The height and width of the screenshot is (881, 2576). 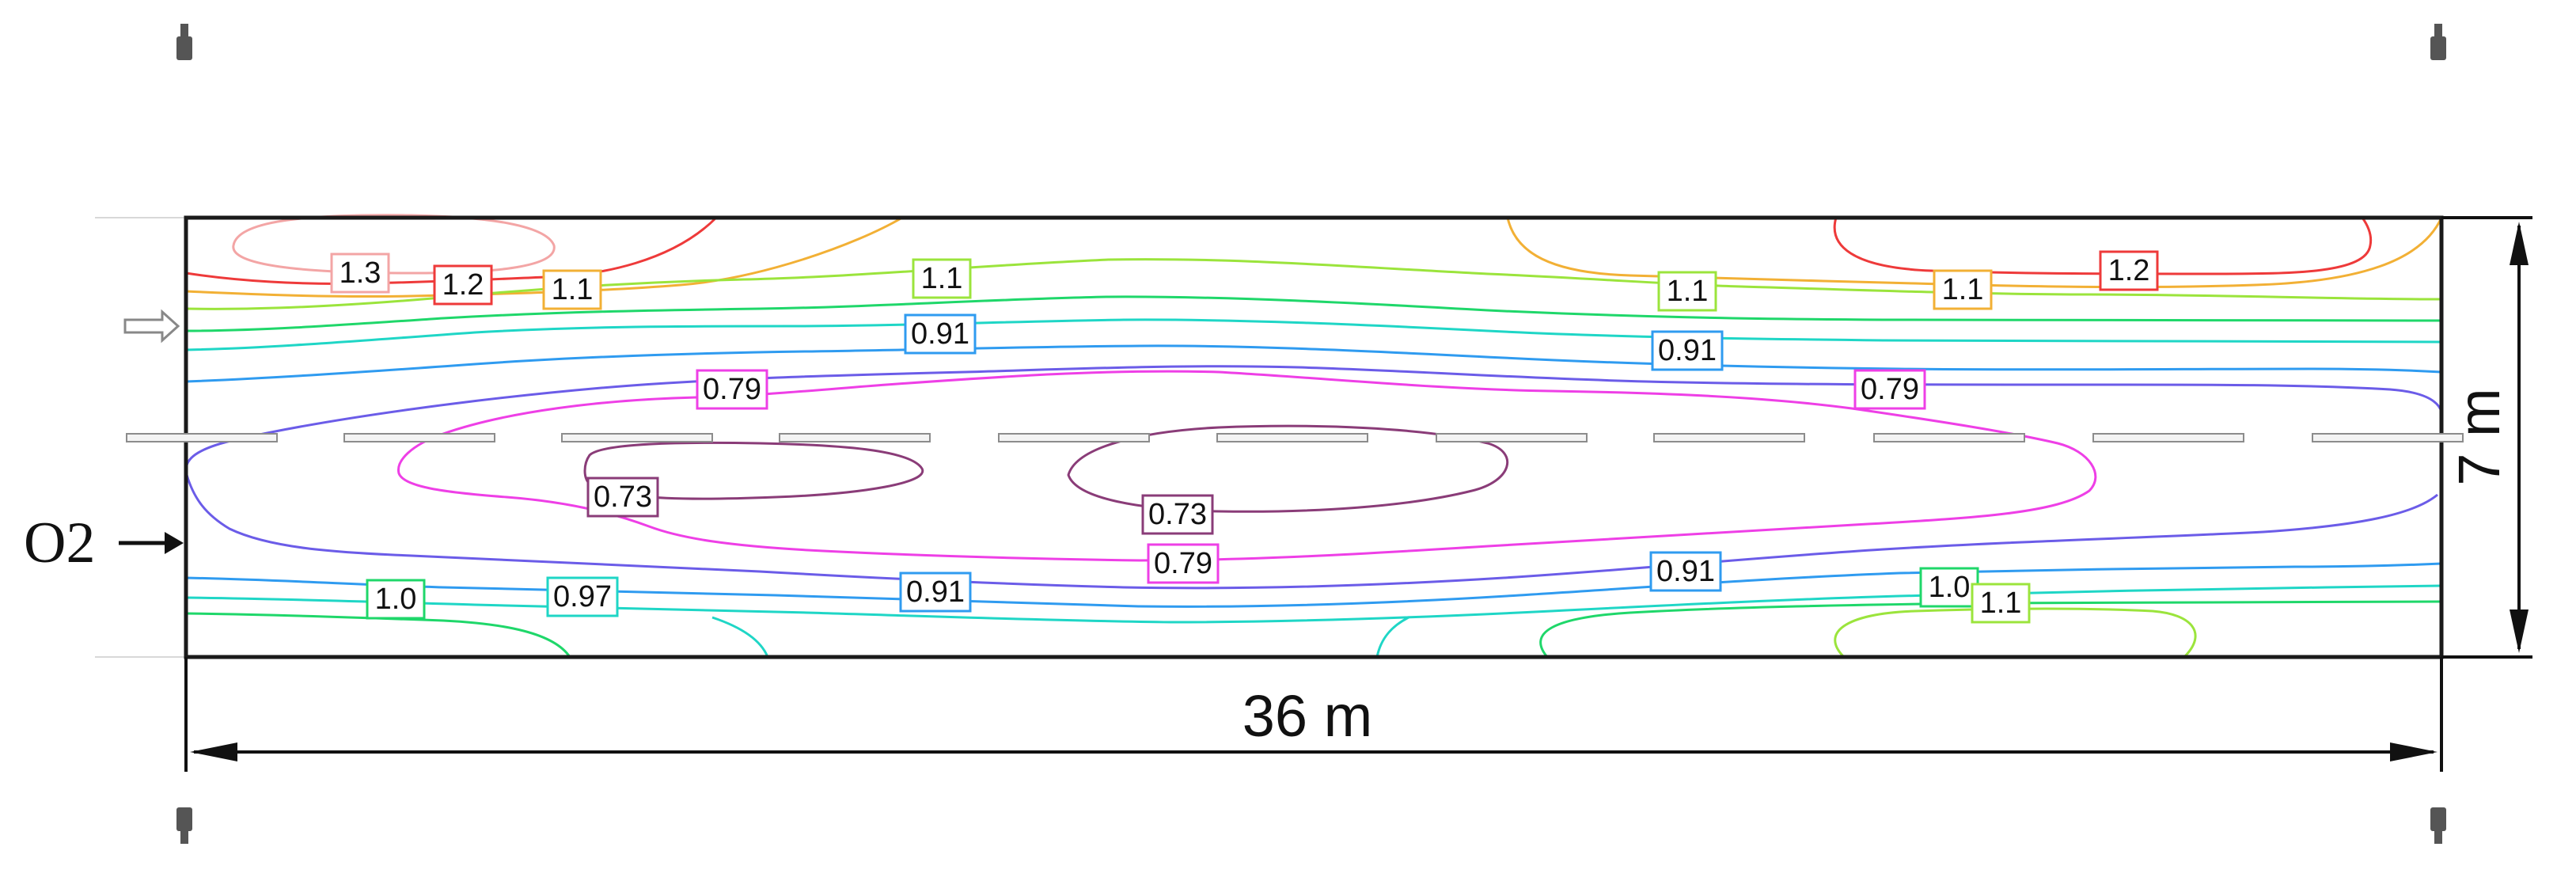 What do you see at coordinates (1392, 637) in the screenshot?
I see `contour-0-97-tail-mid` at bounding box center [1392, 637].